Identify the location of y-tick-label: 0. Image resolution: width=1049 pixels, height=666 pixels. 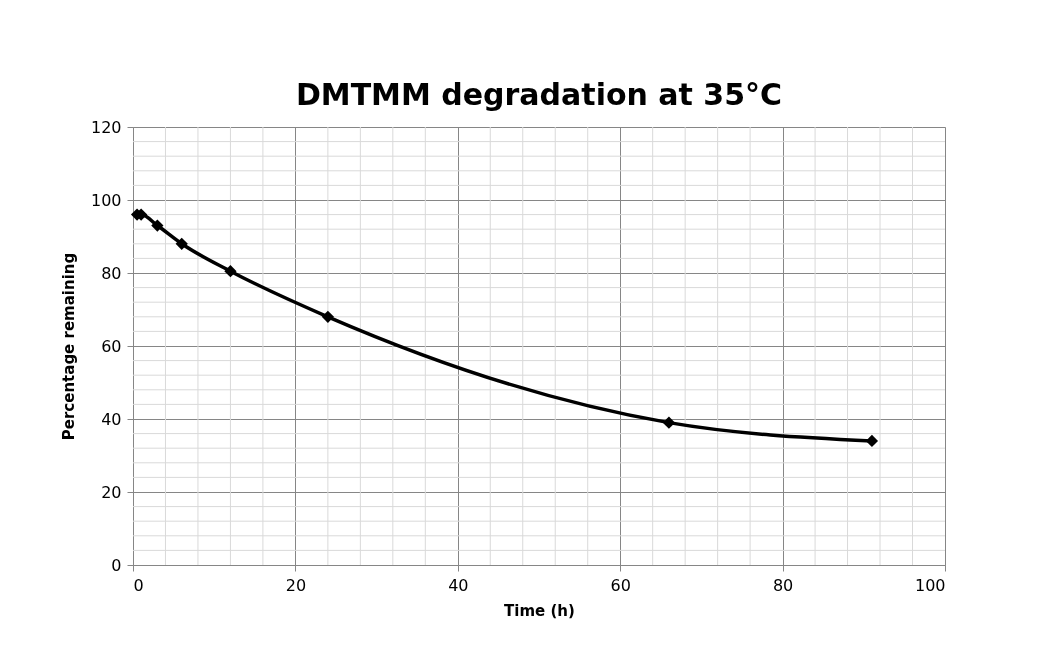
(116, 565).